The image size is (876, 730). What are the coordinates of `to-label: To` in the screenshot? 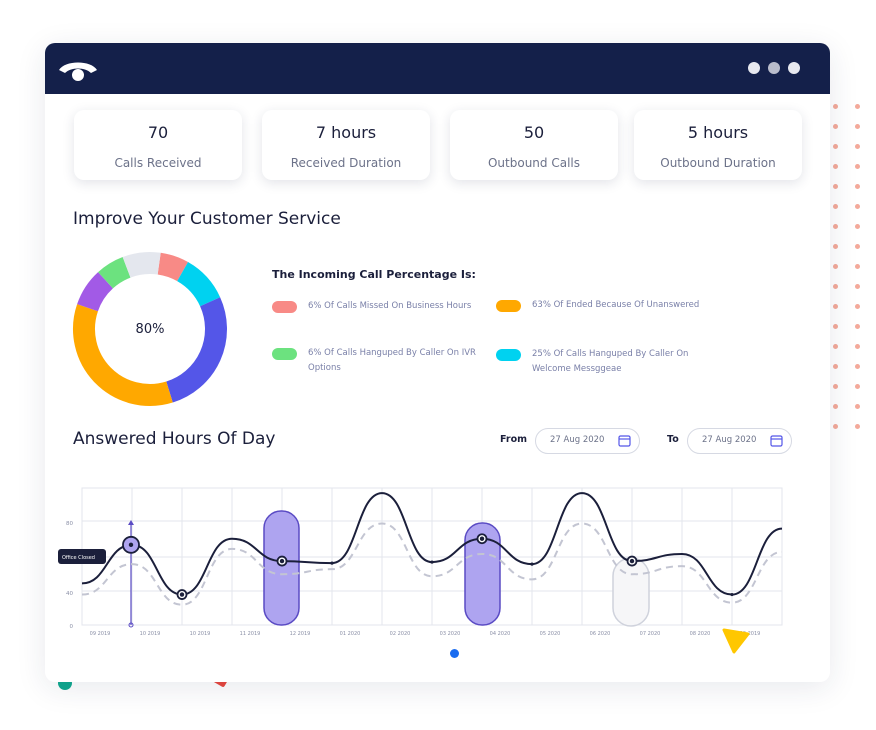 It's located at (673, 439).